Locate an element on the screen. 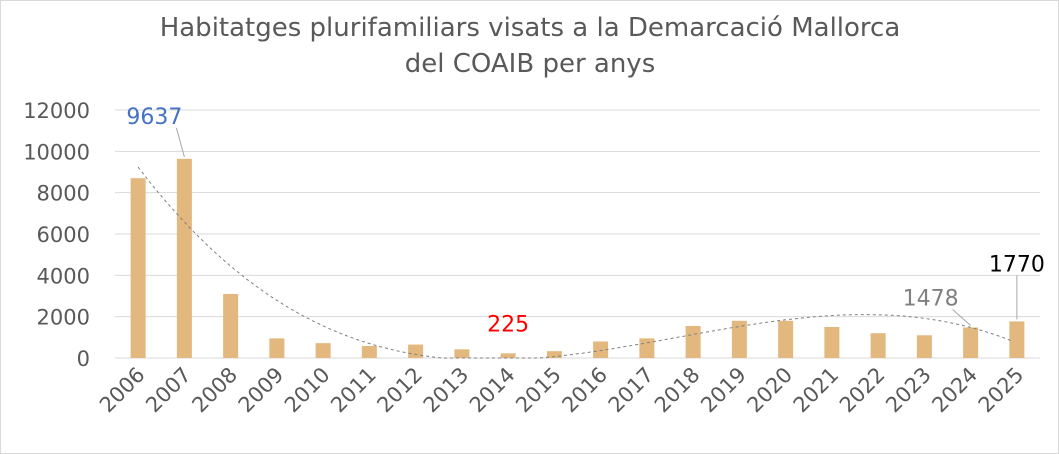  y-tick-label: 6000 is located at coordinates (63, 235).